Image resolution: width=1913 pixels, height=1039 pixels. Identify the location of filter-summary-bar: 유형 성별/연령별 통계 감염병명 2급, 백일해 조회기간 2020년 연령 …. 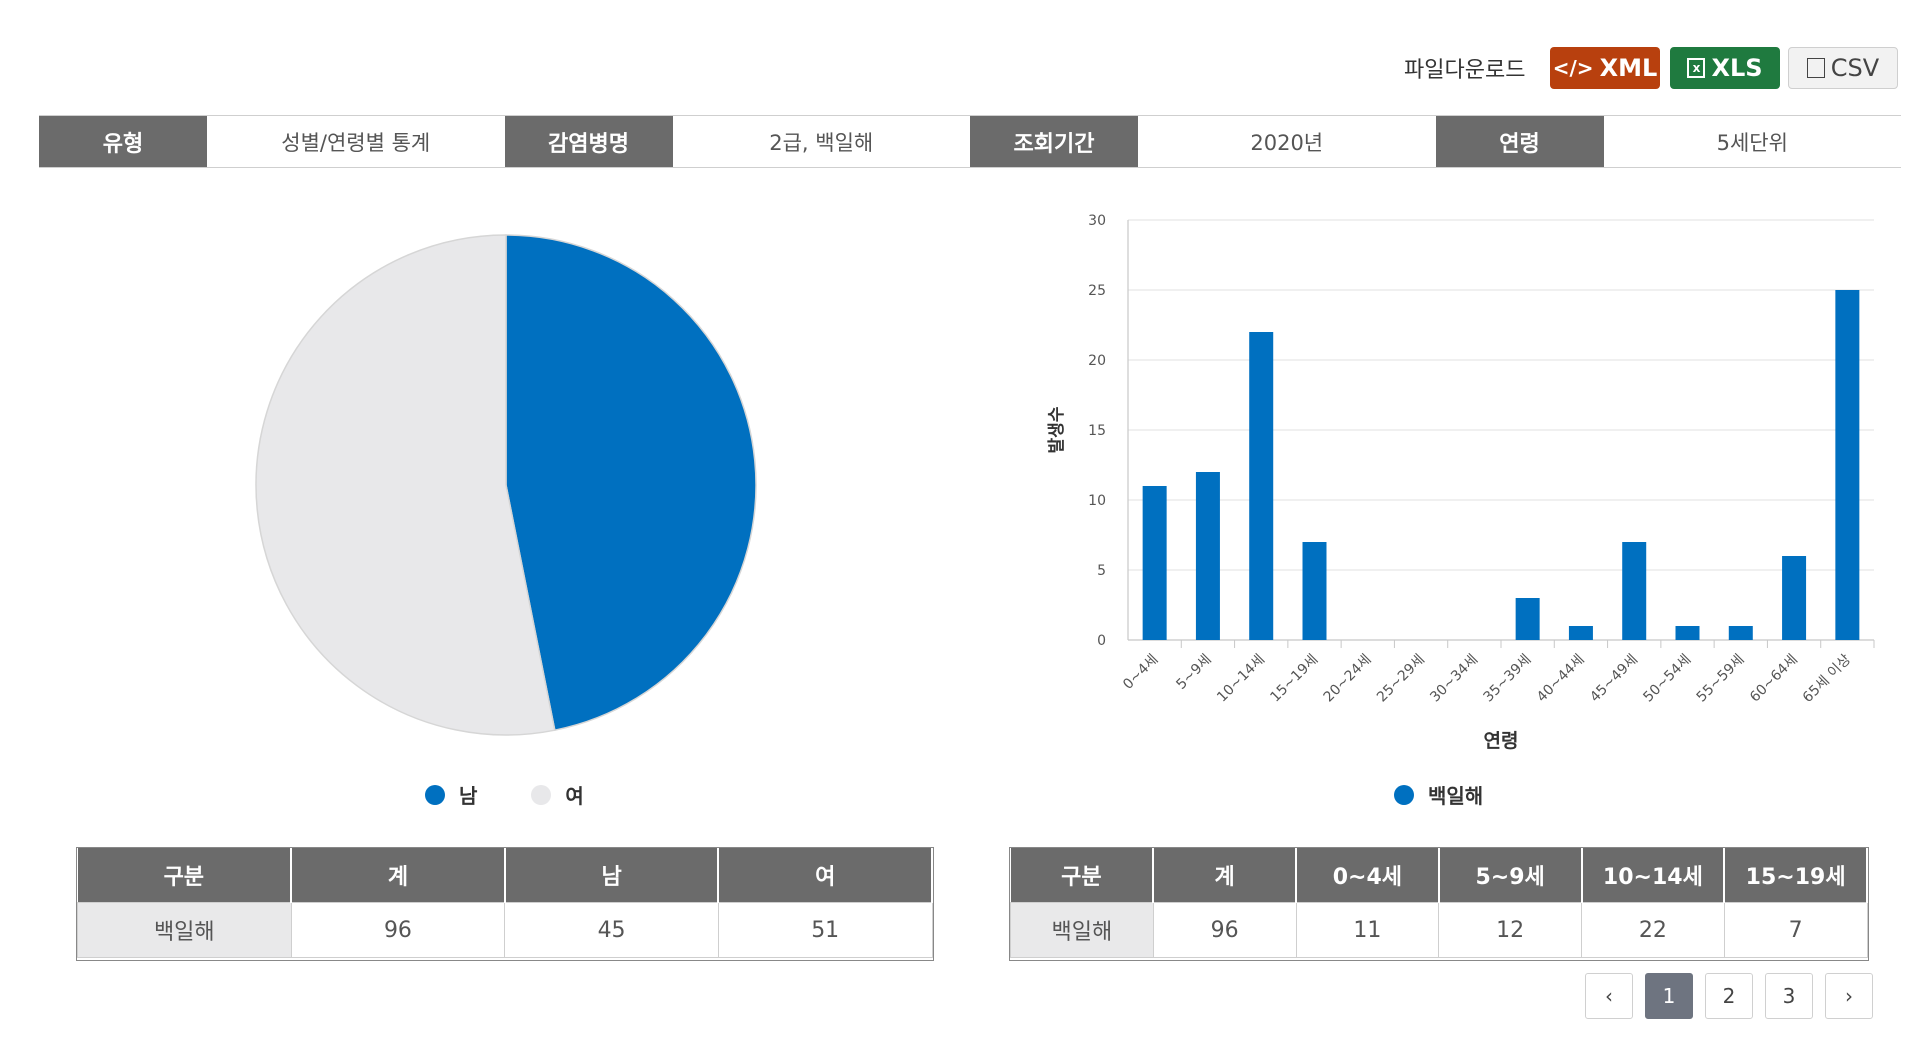
(970, 141).